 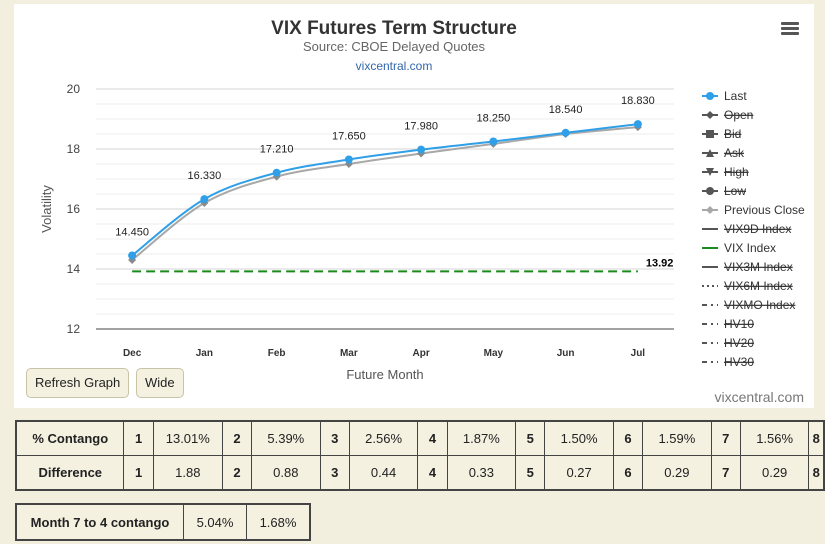 I want to click on refresh-graph-button: Refresh Graph, so click(x=78, y=383).